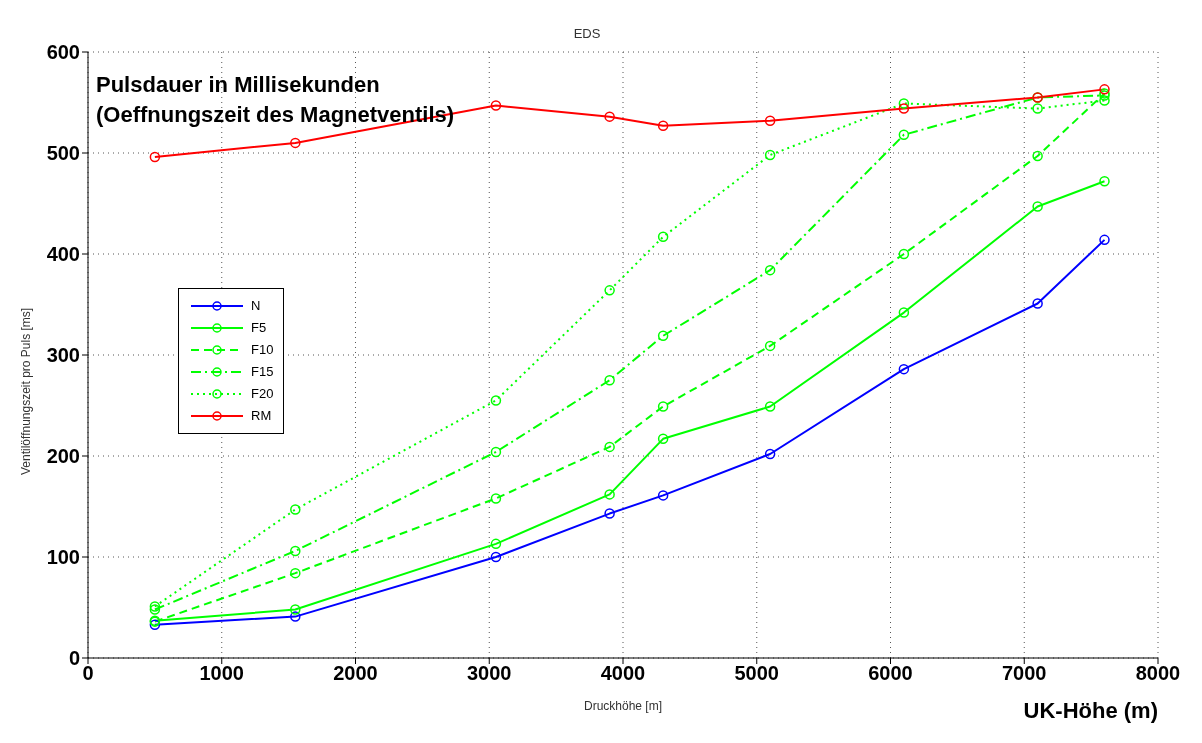 Image resolution: width=1202 pixels, height=743 pixels. I want to click on y-tick-label: 400, so click(63, 254).